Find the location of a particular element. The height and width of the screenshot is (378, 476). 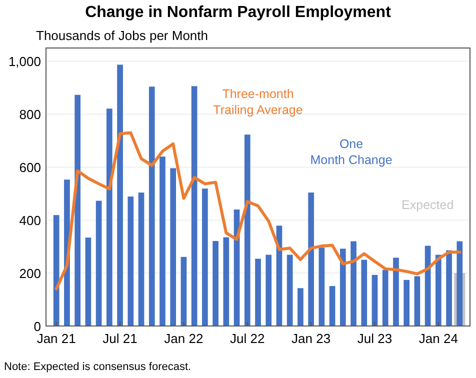

x-tick-label: Jan 24 is located at coordinates (438, 338).